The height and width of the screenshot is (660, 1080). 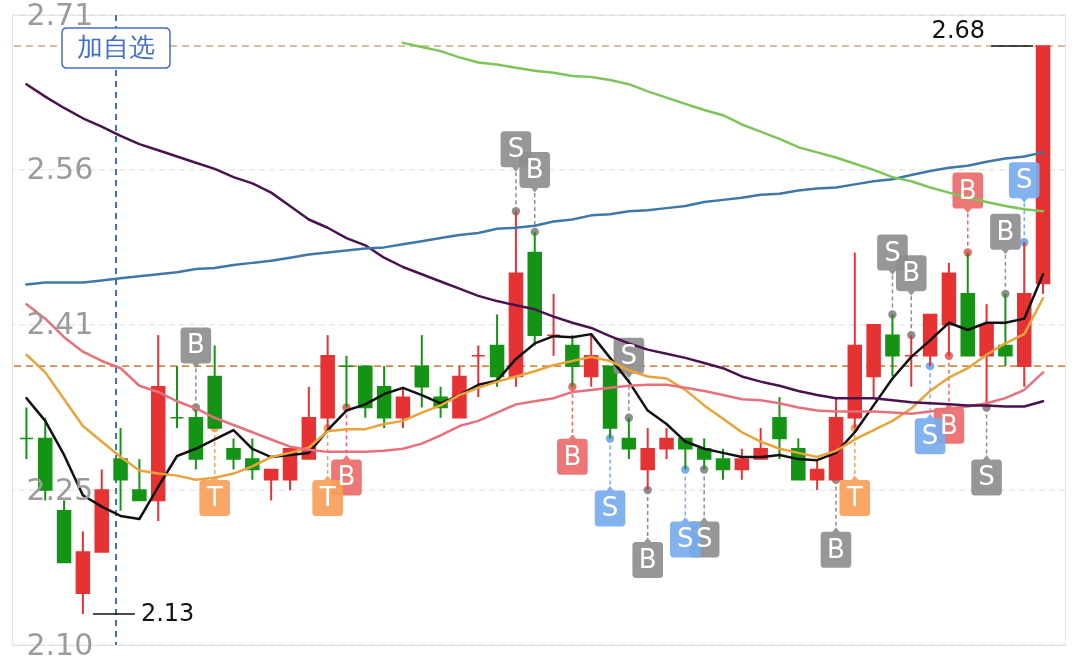 I want to click on annotation: 2.68, so click(x=958, y=29).